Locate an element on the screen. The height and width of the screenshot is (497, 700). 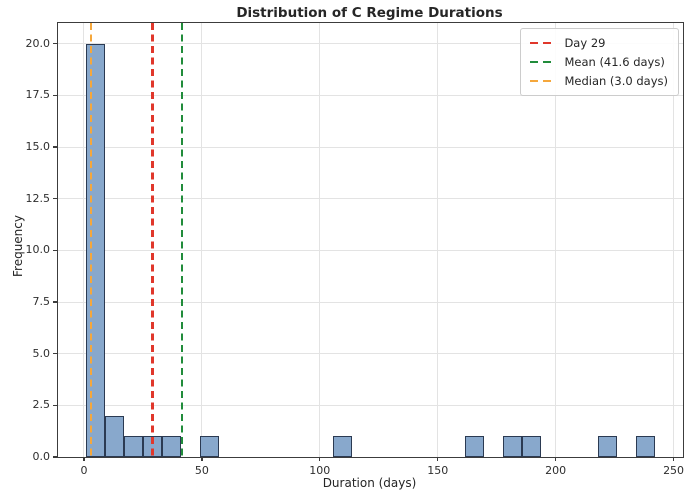
x-tick-label: 50 is located at coordinates (201, 470).